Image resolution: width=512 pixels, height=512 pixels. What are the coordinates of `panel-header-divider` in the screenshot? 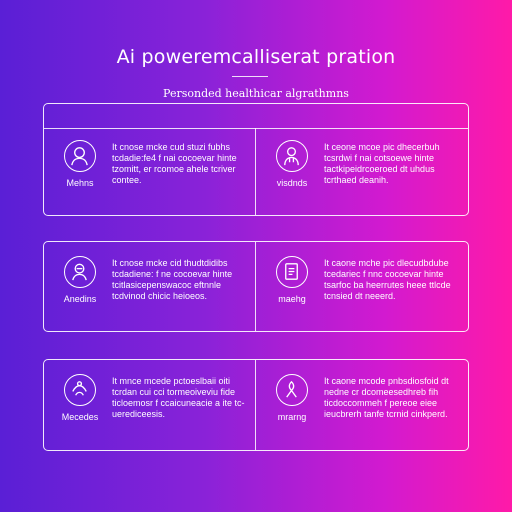 It's located at (256, 128).